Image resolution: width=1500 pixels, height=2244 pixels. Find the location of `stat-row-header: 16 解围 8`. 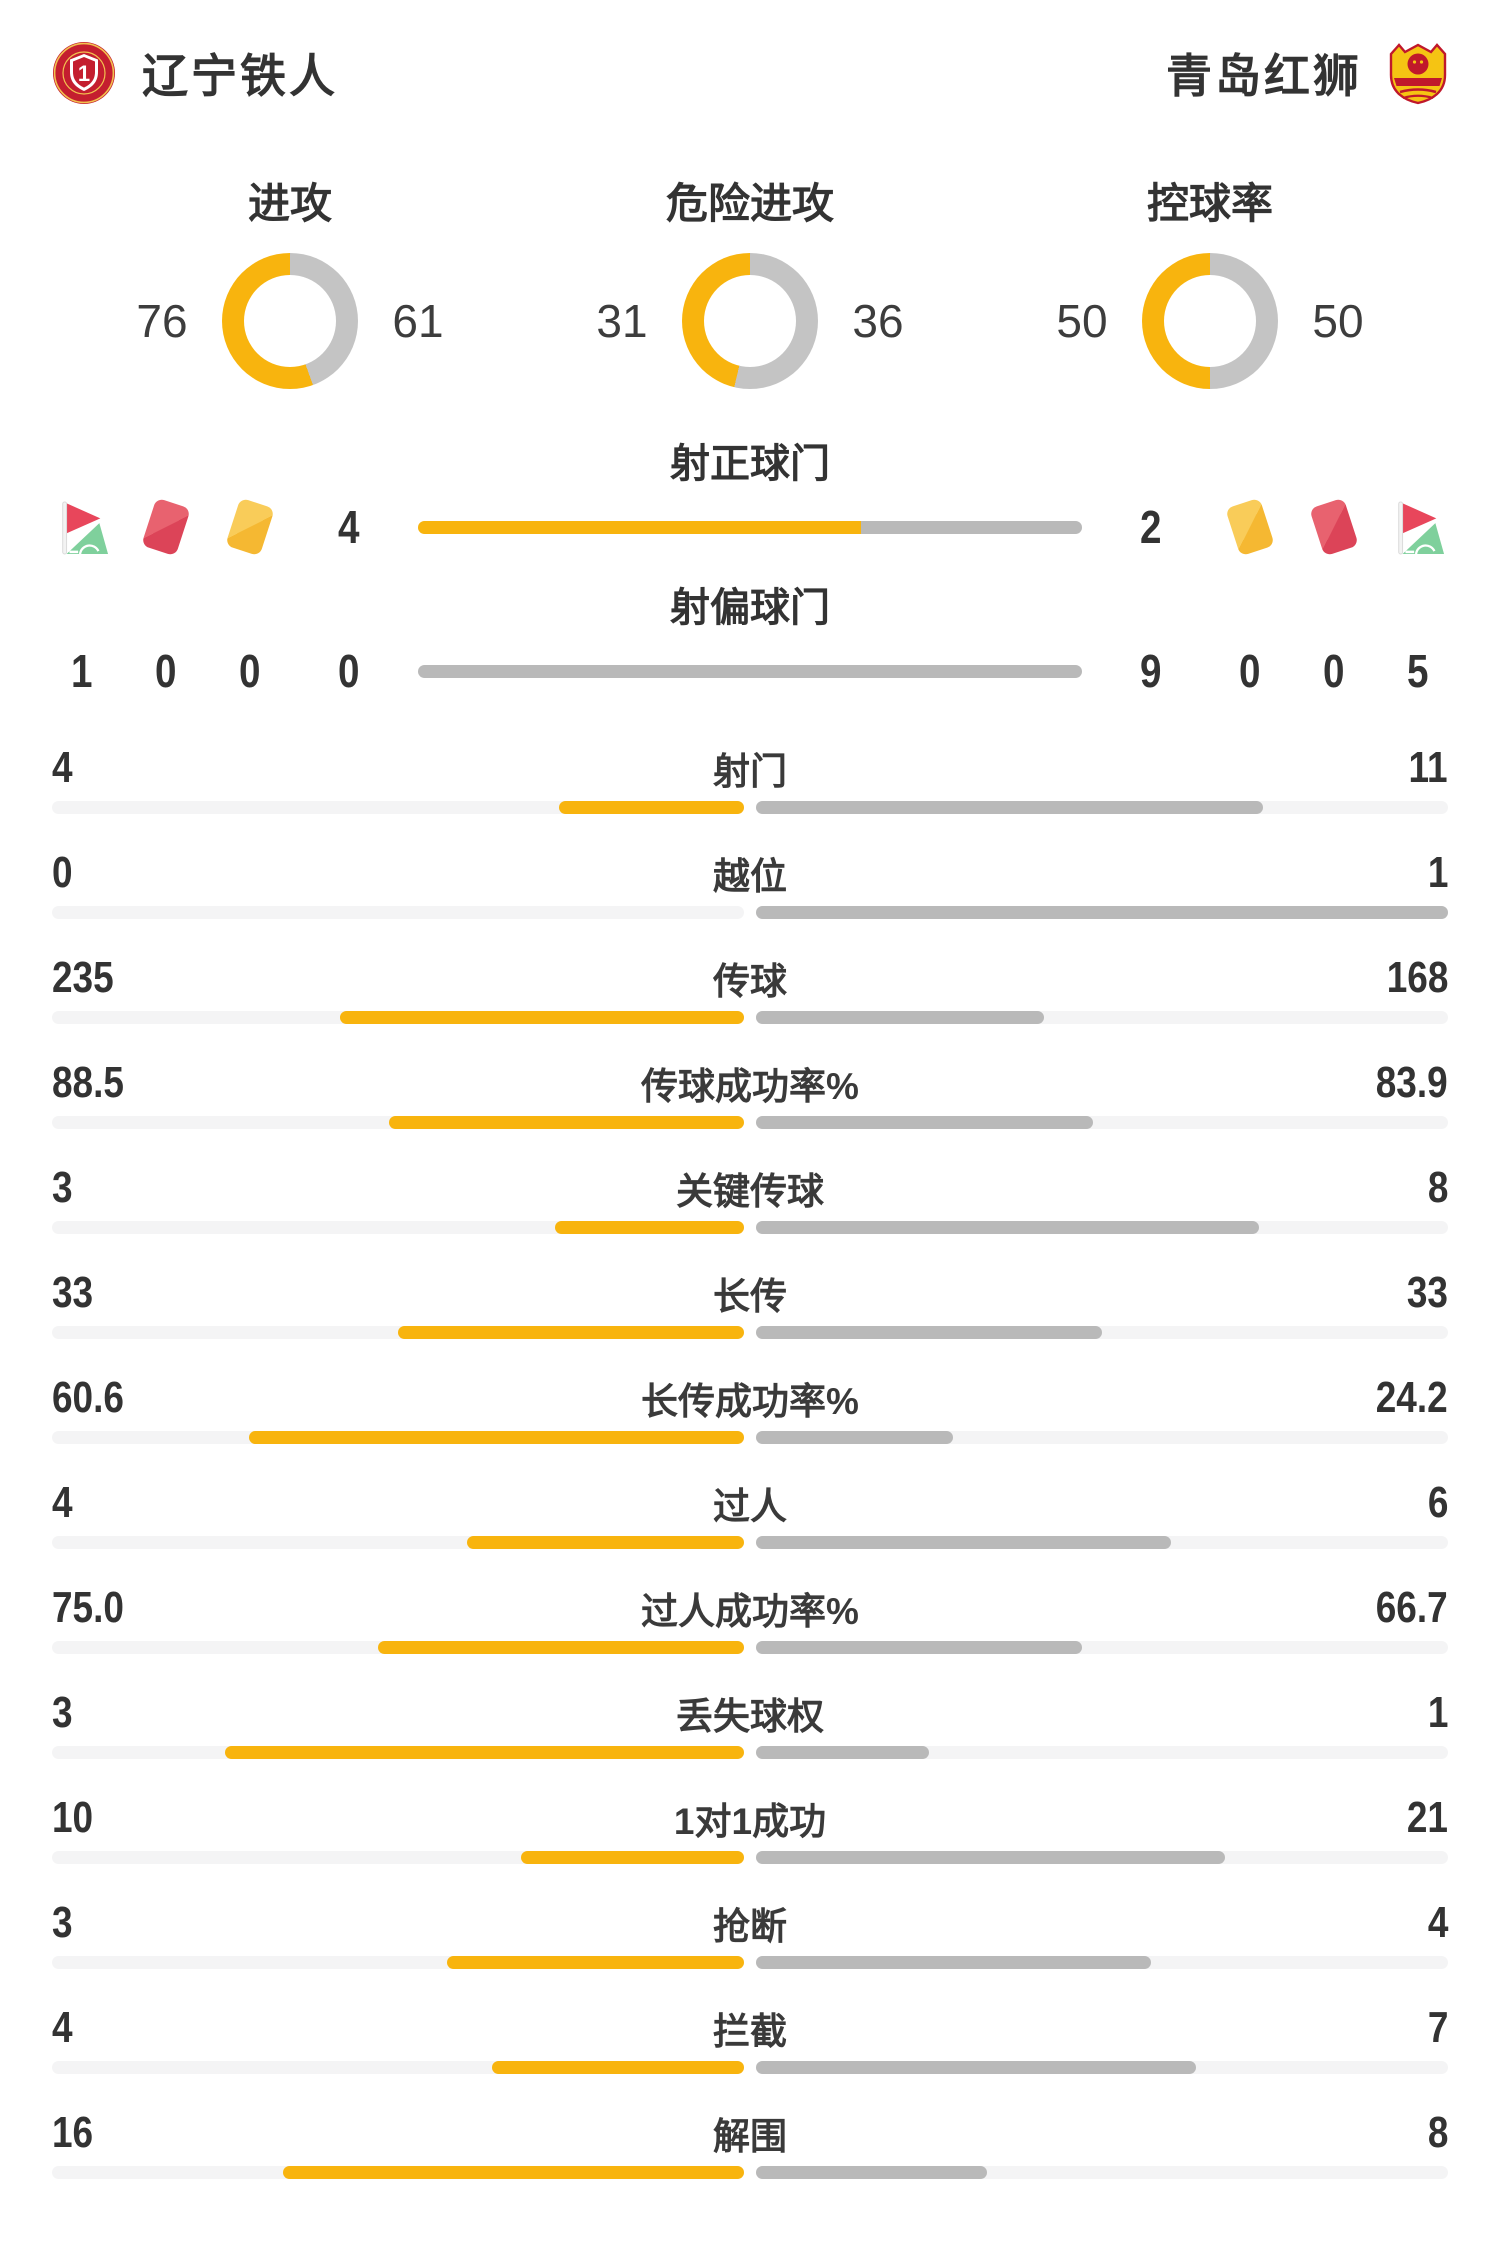

stat-row-header: 16 解围 8 is located at coordinates (750, 2133).